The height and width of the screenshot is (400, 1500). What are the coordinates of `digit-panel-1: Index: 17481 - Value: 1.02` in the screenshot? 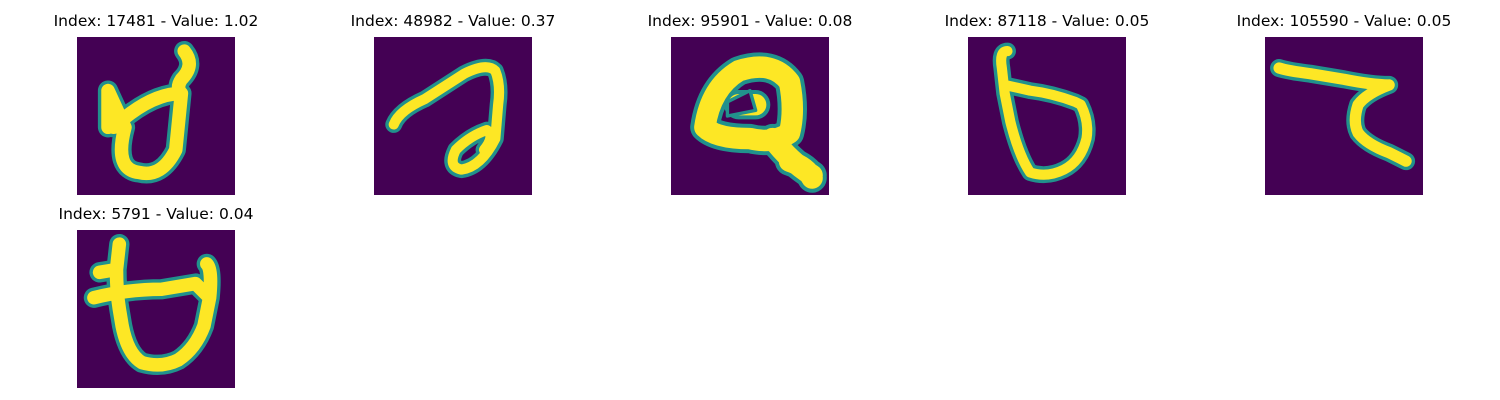 It's located at (156, 103).